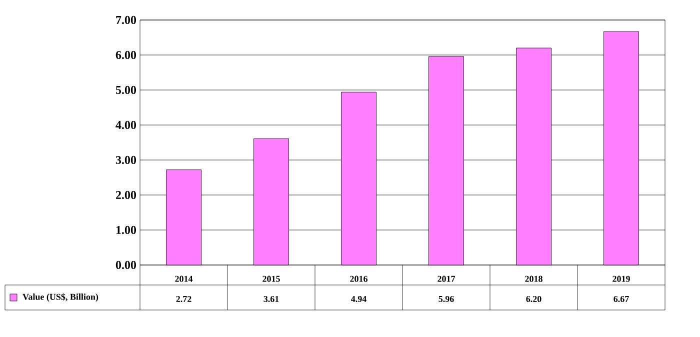 Image resolution: width=700 pixels, height=337 pixels. What do you see at coordinates (126, 90) in the screenshot?
I see `y-tick-label: 5.00` at bounding box center [126, 90].